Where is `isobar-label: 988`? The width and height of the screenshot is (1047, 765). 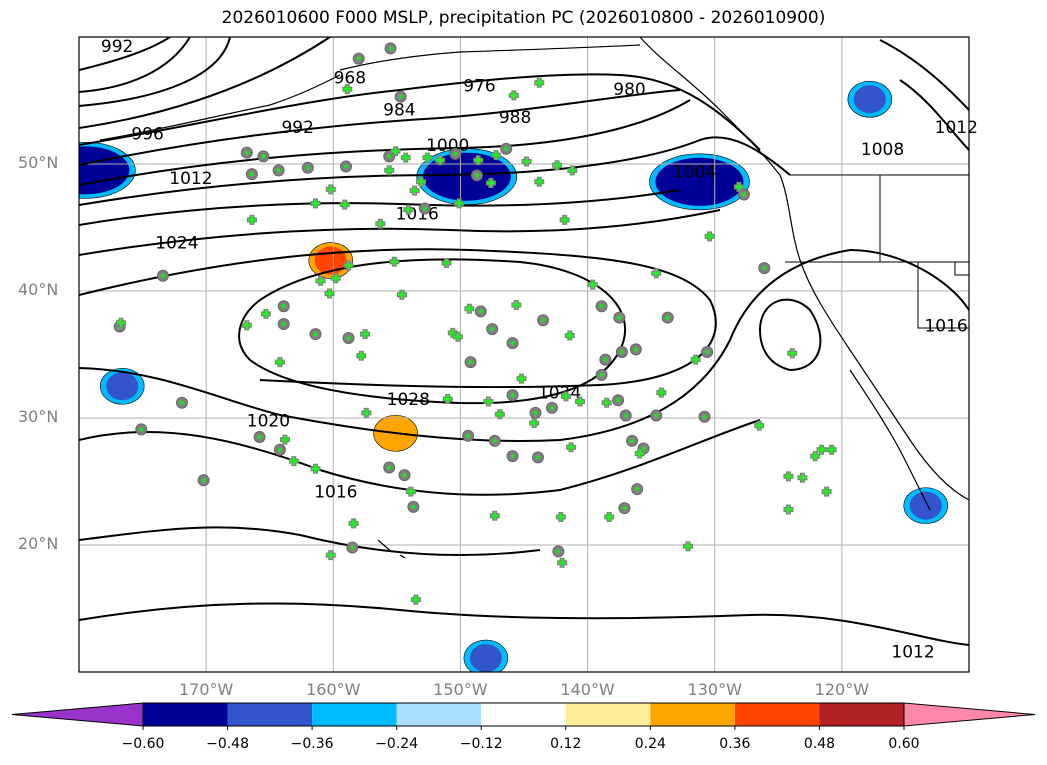 isobar-label: 988 is located at coordinates (515, 118).